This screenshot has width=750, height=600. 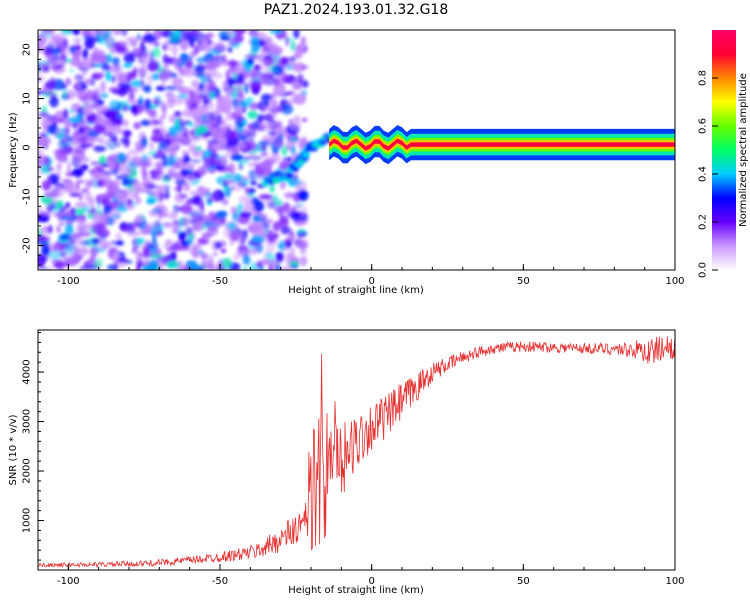 I want to click on x-tick-label: 0, so click(x=371, y=581).